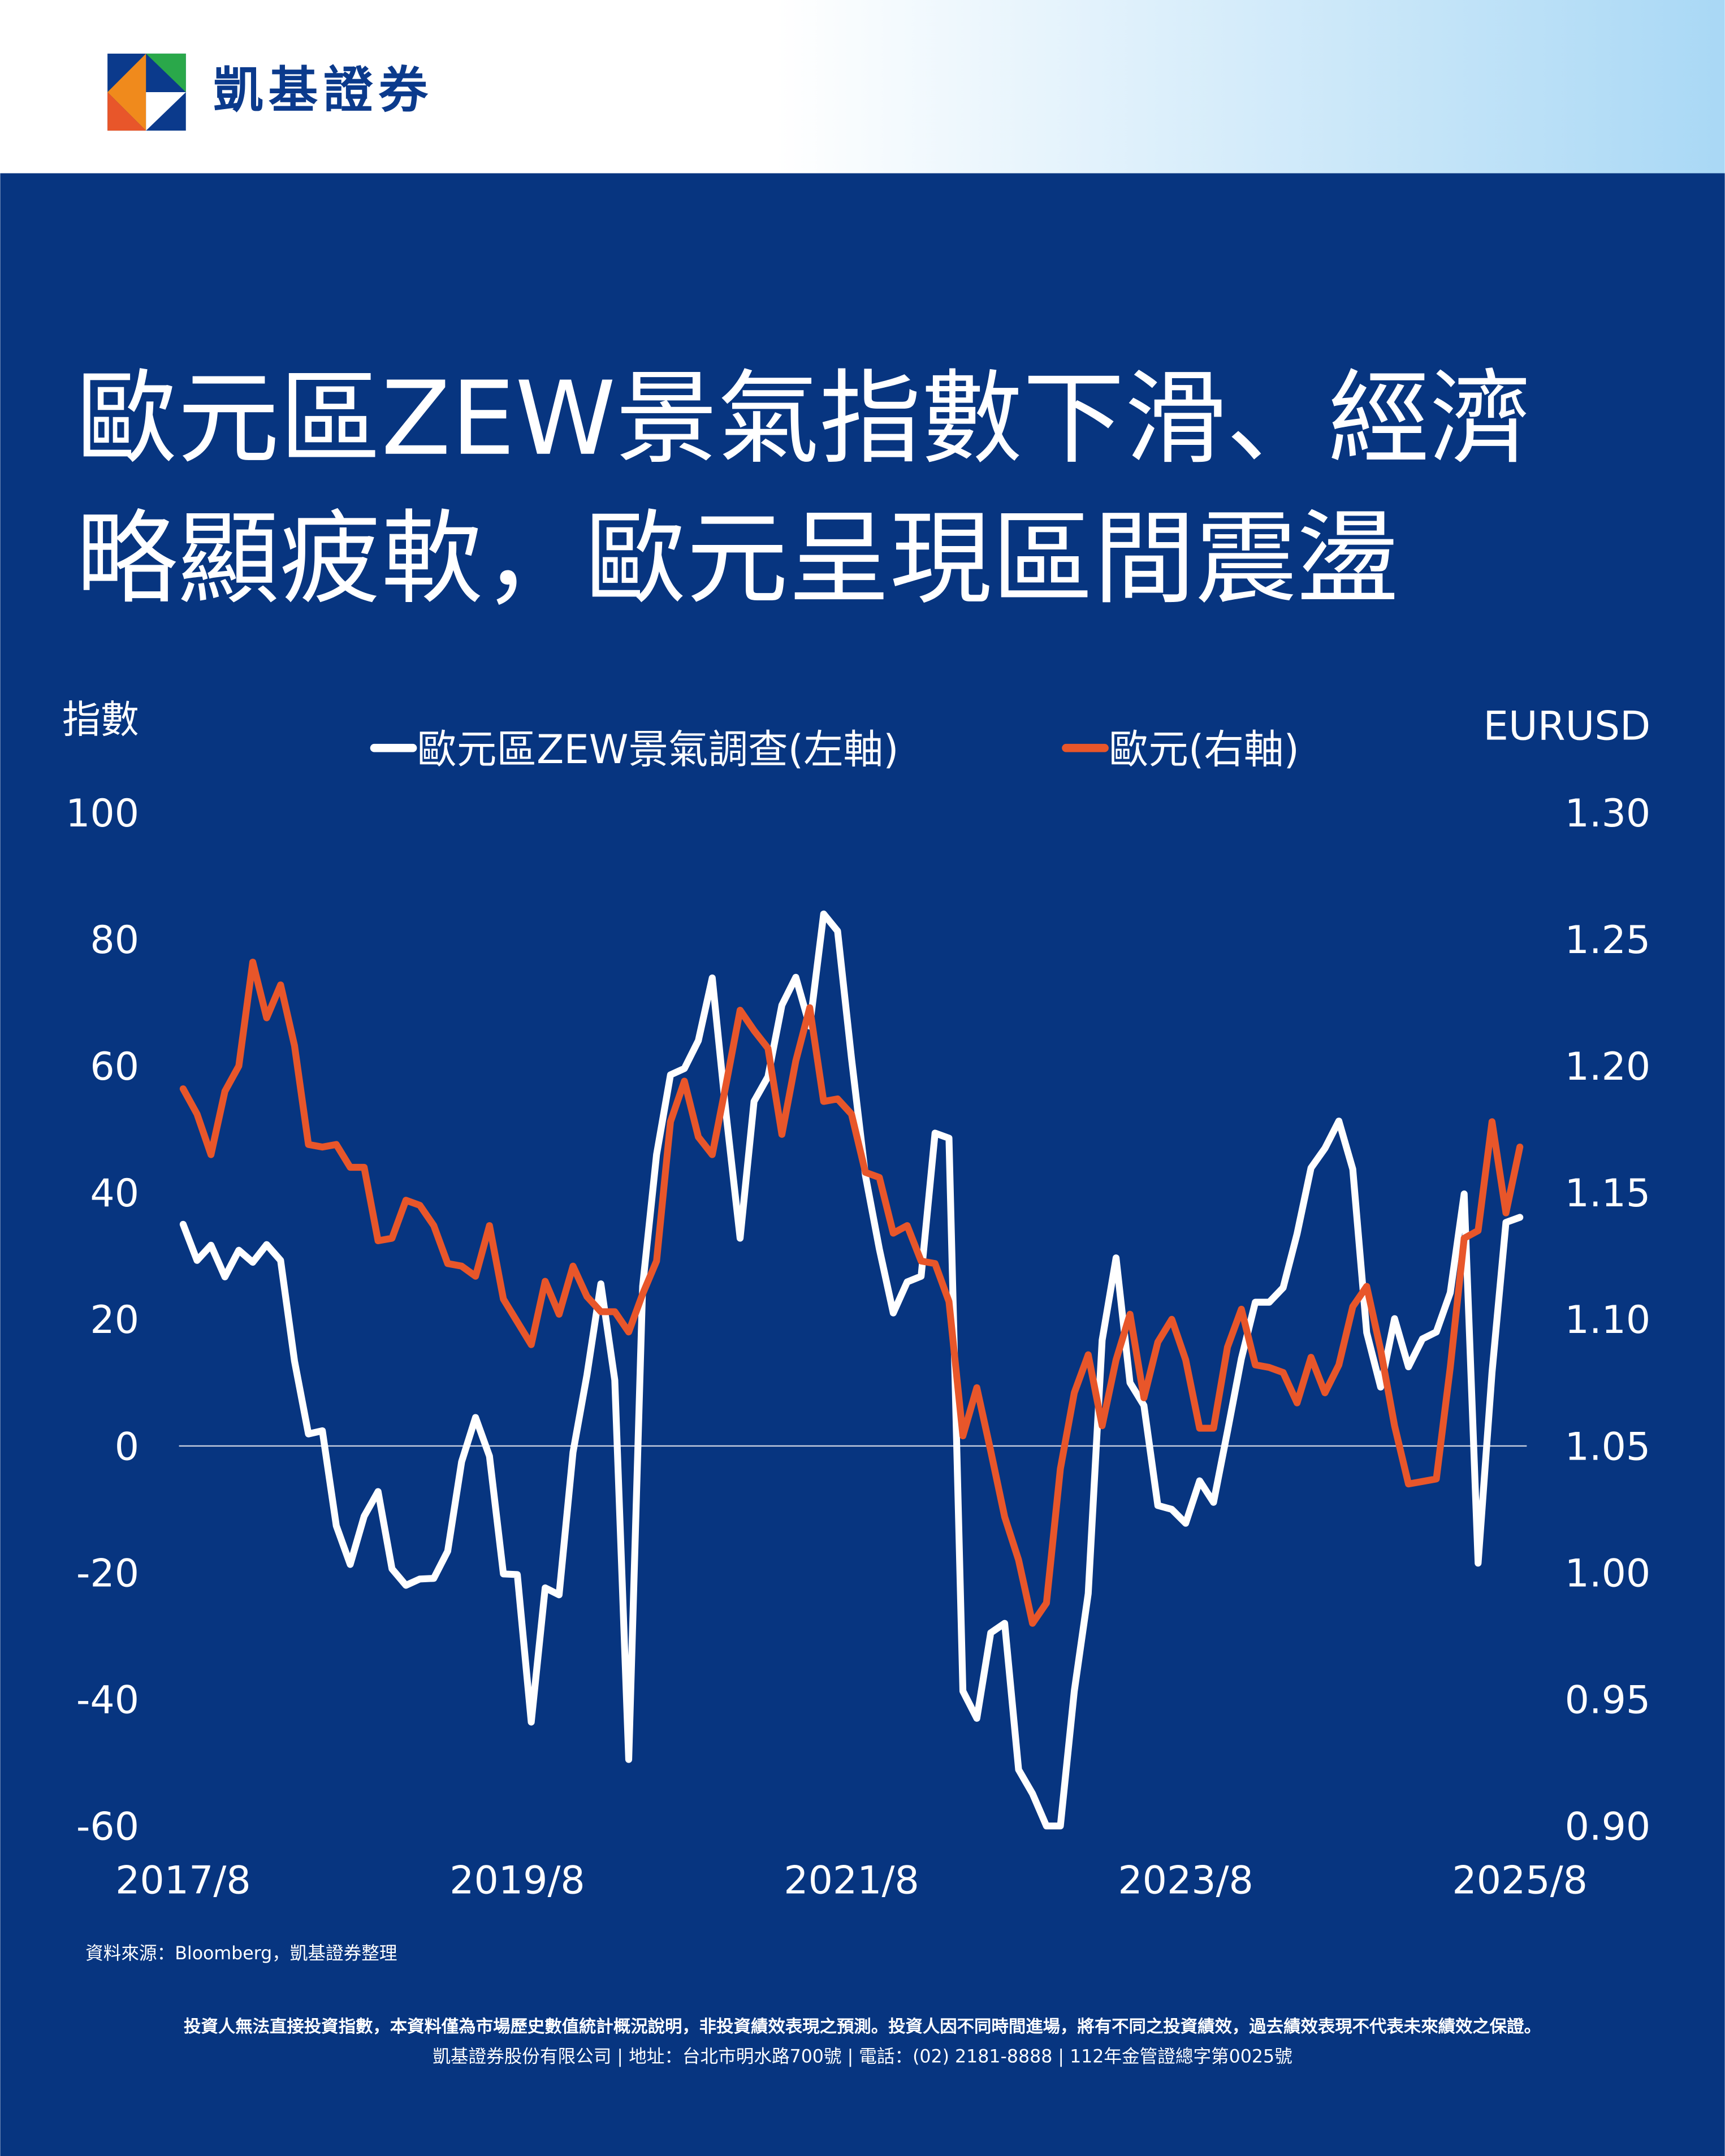 This screenshot has height=2156, width=1725. What do you see at coordinates (737, 559) in the screenshot?
I see `title-line: 略顯疲軟，歐元呈現區間震盪` at bounding box center [737, 559].